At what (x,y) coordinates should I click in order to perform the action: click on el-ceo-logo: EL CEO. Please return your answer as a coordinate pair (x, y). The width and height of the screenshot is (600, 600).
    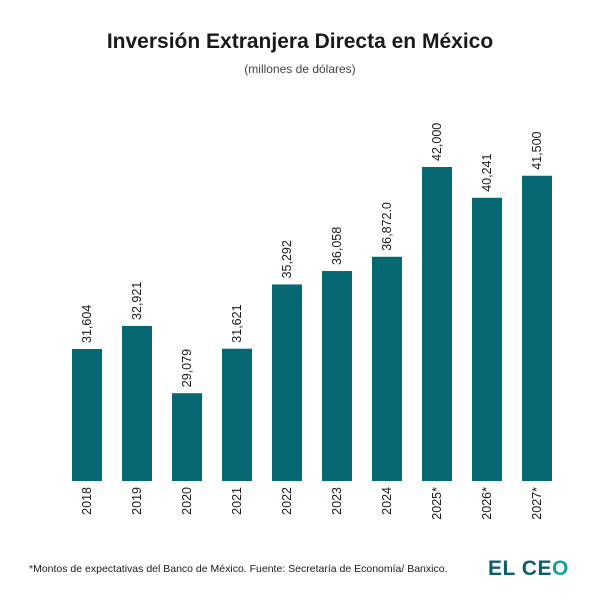
    Looking at the image, I should click on (528, 569).